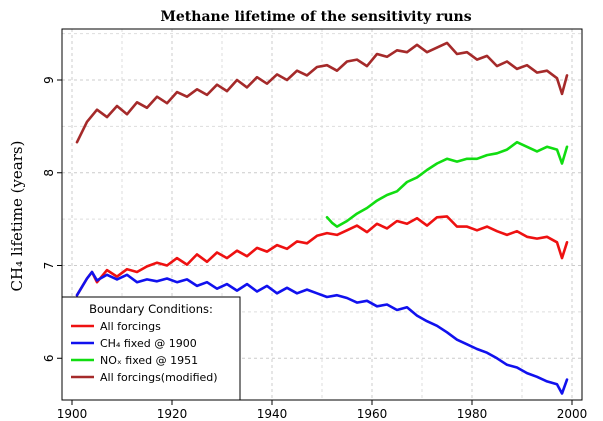  Describe the element at coordinates (72, 414) in the screenshot. I see `x-tick-label-1900: 1900` at that location.